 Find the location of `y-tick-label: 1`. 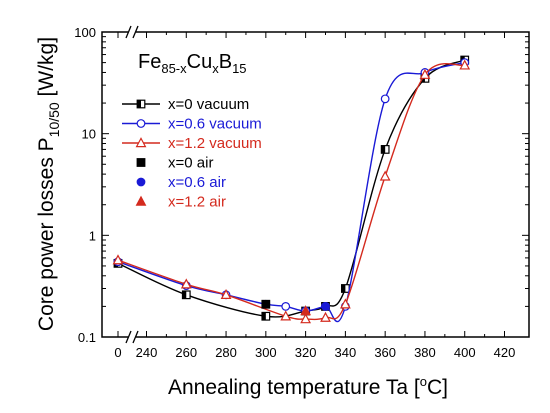

y-tick-label: 1 is located at coordinates (92, 235).